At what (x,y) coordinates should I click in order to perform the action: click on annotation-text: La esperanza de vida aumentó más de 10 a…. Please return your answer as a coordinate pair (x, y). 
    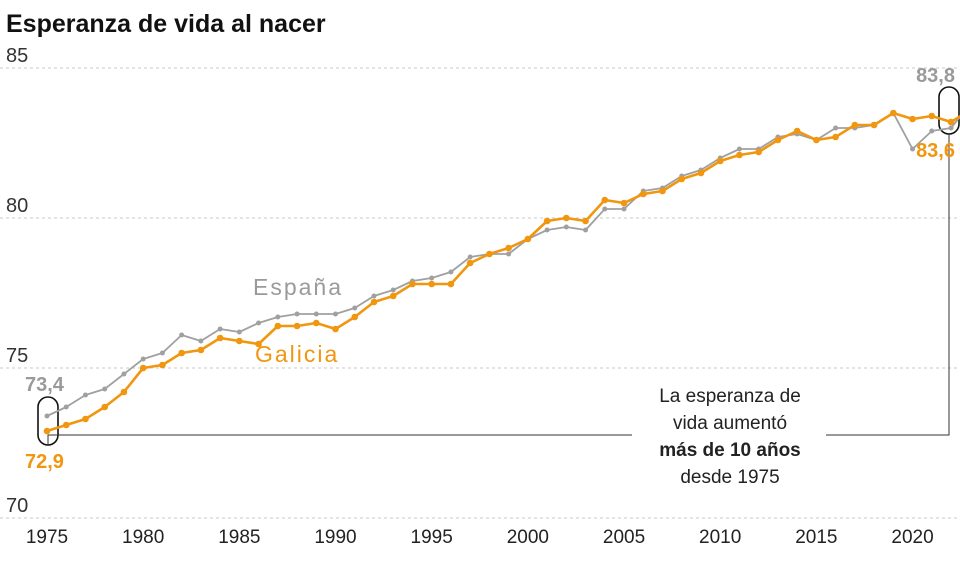
    Looking at the image, I should click on (730, 437).